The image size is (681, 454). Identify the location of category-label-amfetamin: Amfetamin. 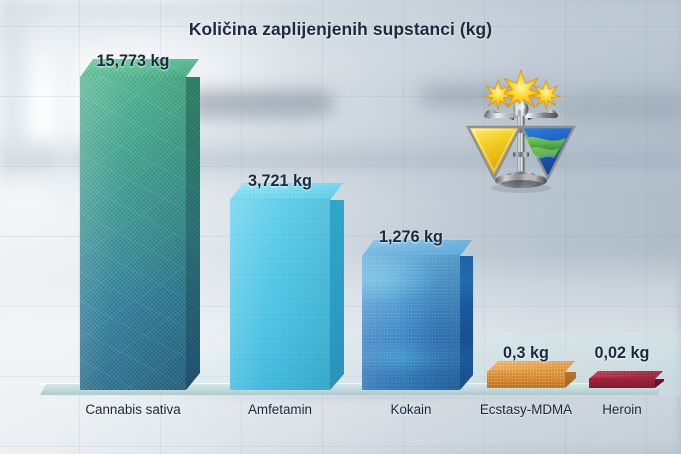
(280, 409).